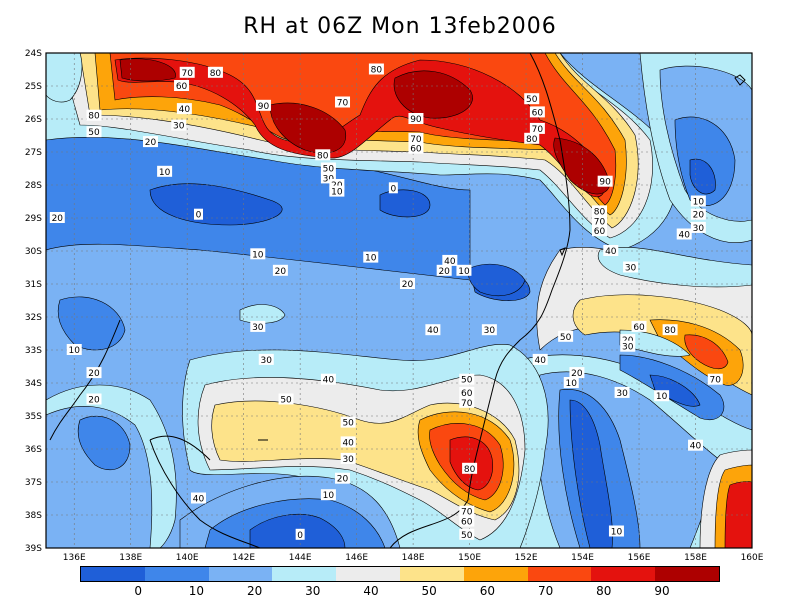 The image size is (800, 600). What do you see at coordinates (545, 591) in the screenshot?
I see `colorbar-label: 70` at bounding box center [545, 591].